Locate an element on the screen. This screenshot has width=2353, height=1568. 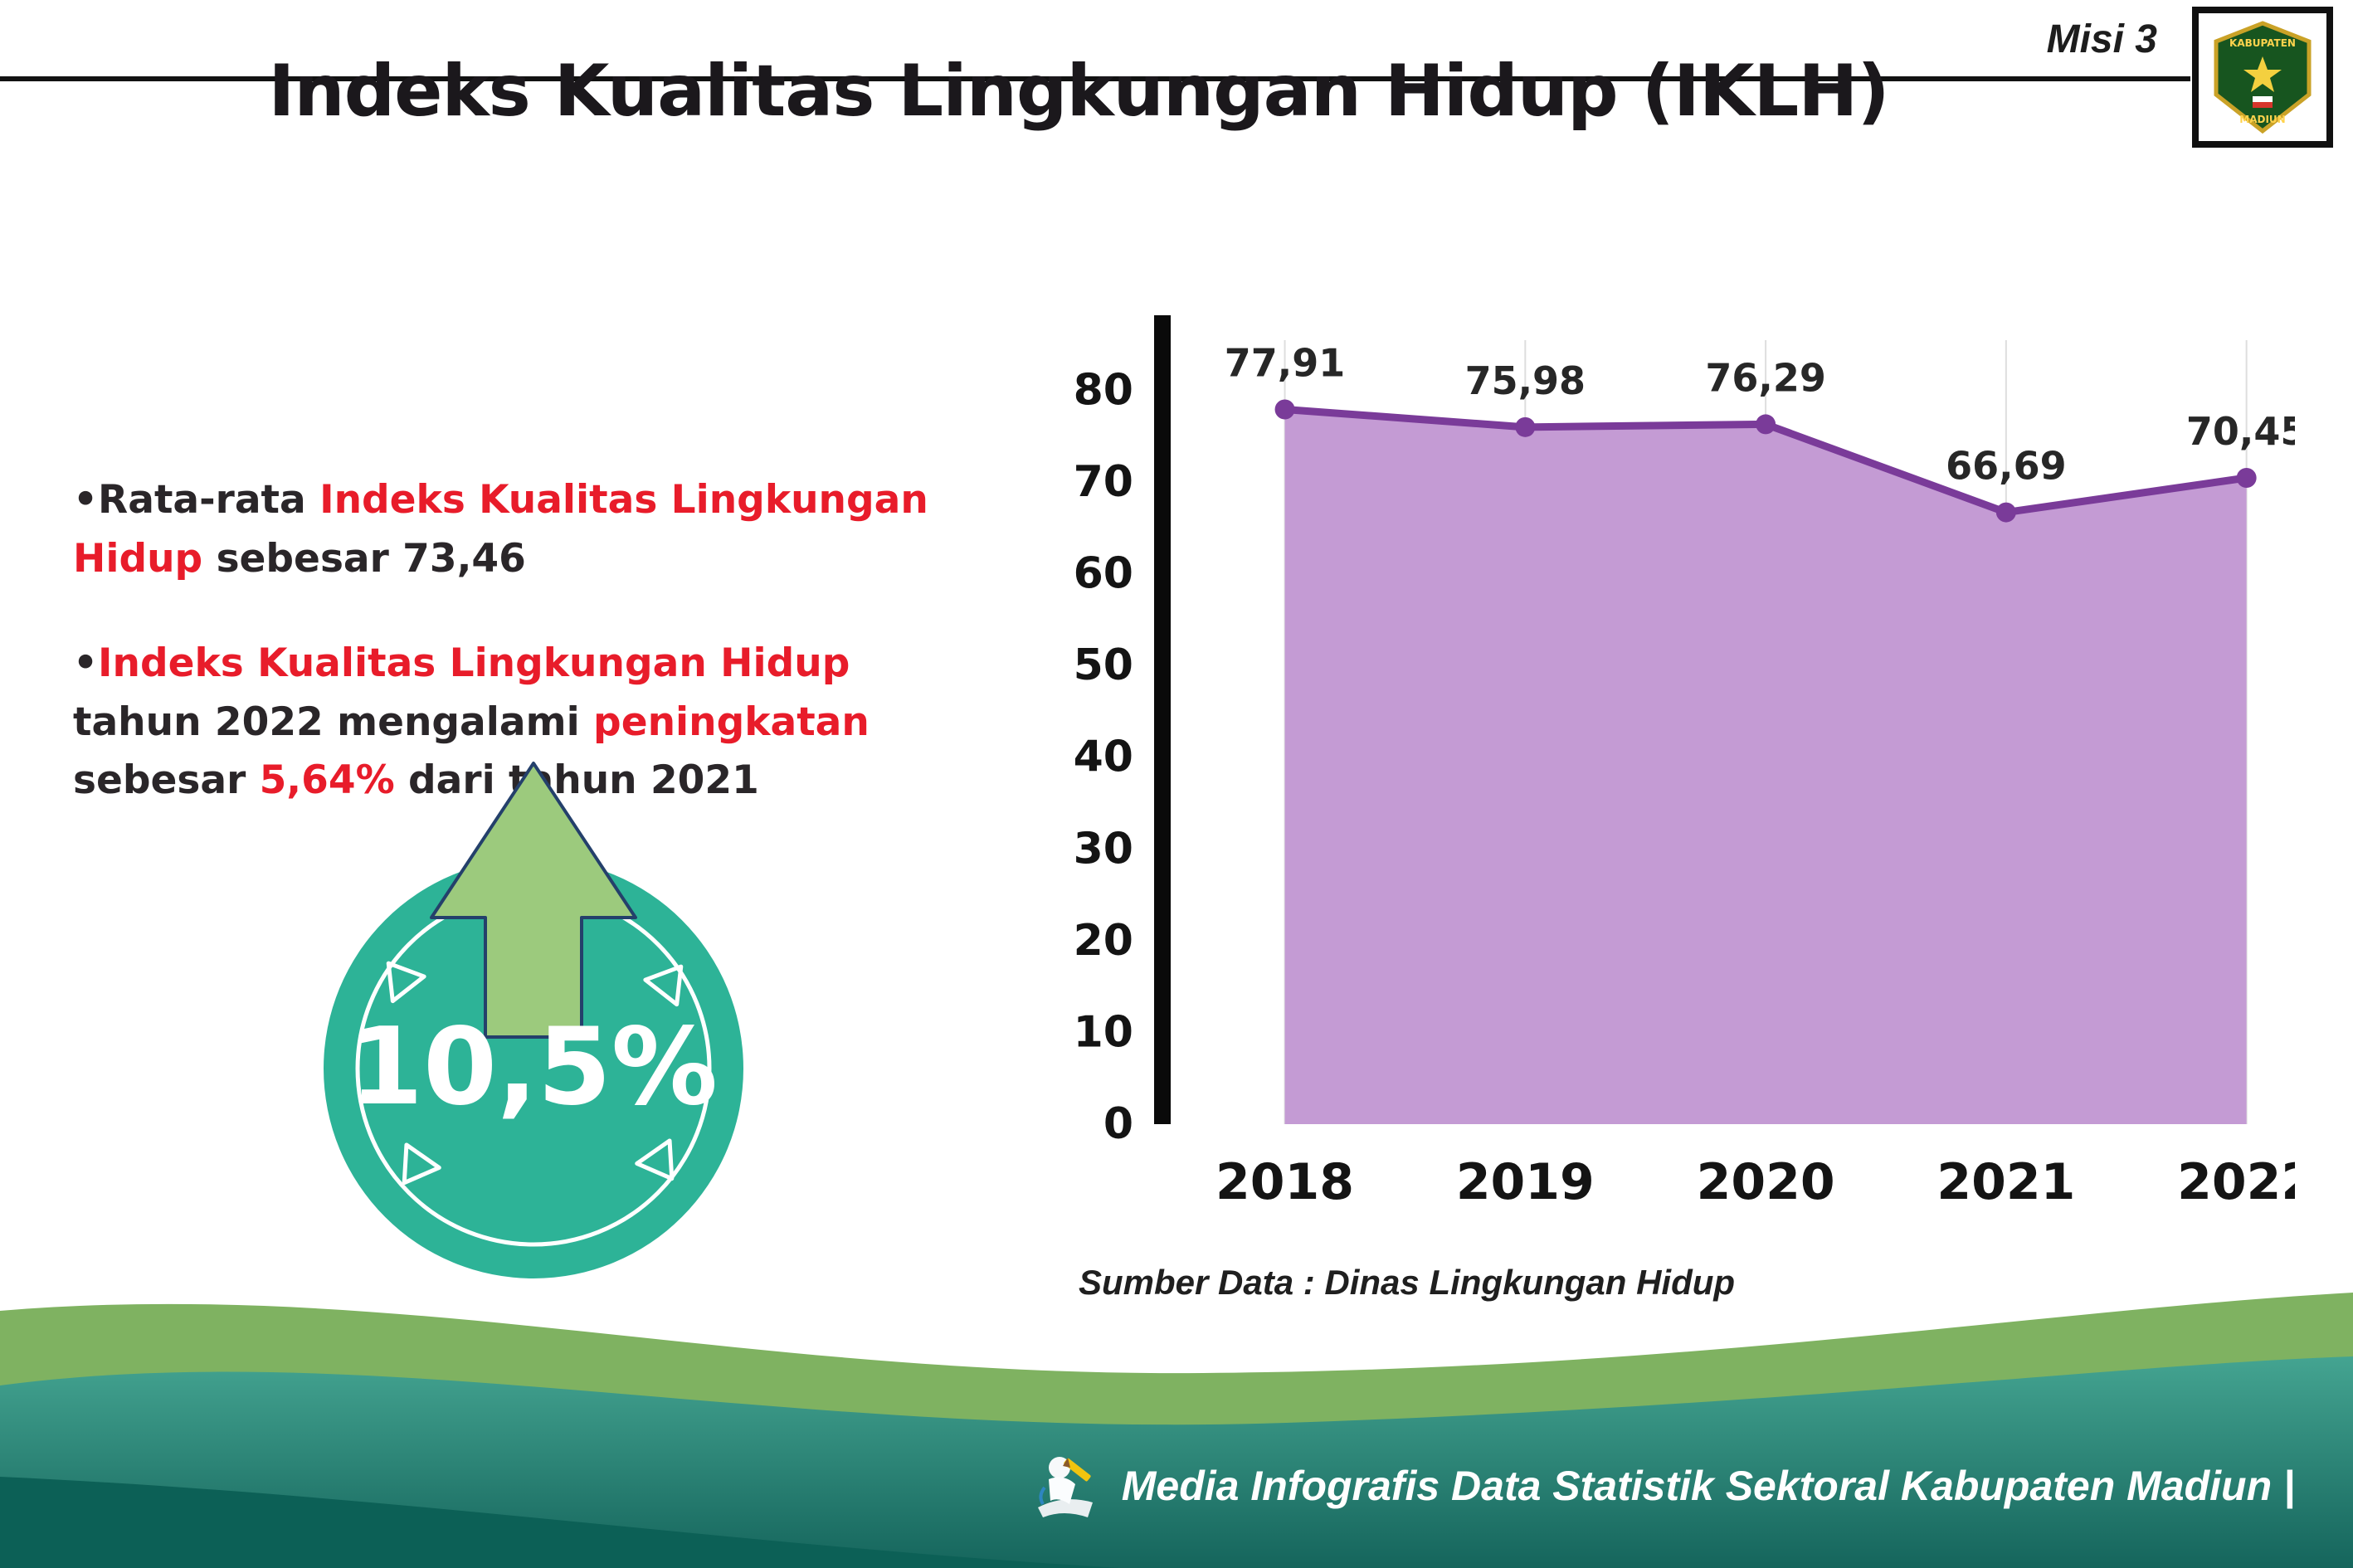
y-tick-label: 50 is located at coordinates (1103, 665).